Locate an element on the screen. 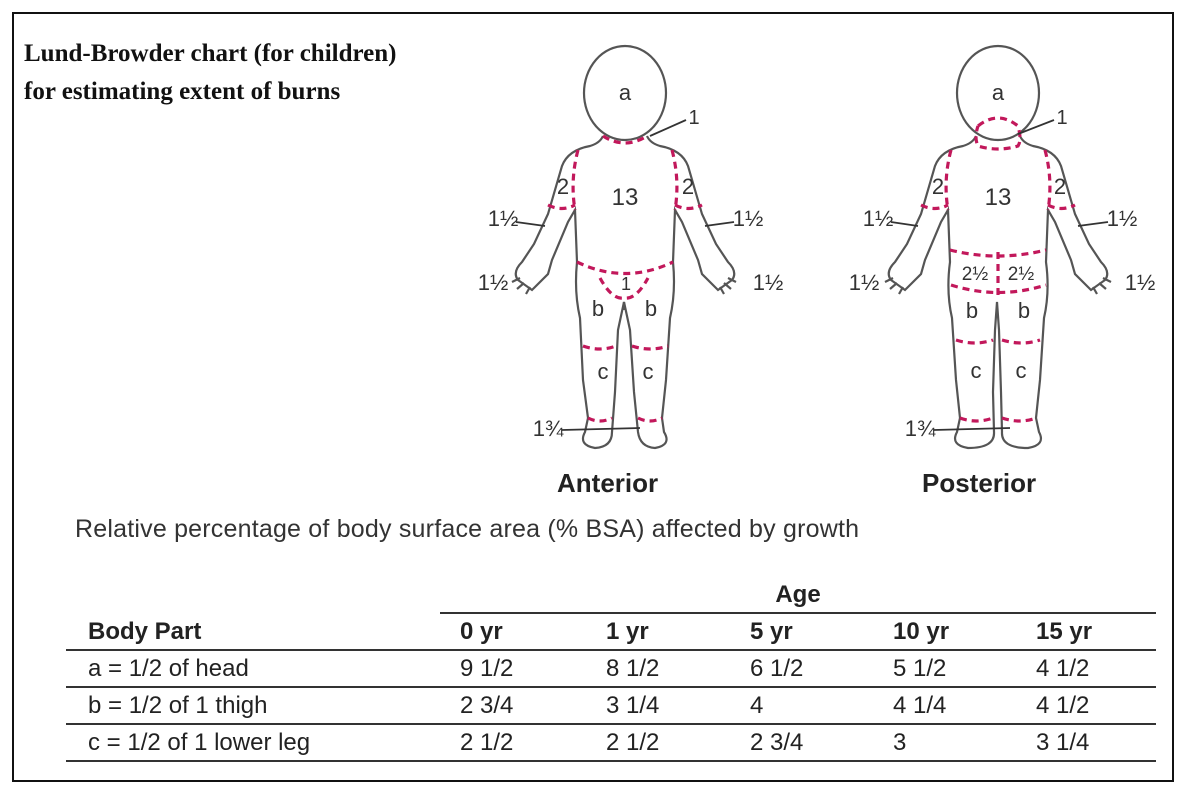 The image size is (1192, 802). anterior-figure is located at coordinates (624, 247).